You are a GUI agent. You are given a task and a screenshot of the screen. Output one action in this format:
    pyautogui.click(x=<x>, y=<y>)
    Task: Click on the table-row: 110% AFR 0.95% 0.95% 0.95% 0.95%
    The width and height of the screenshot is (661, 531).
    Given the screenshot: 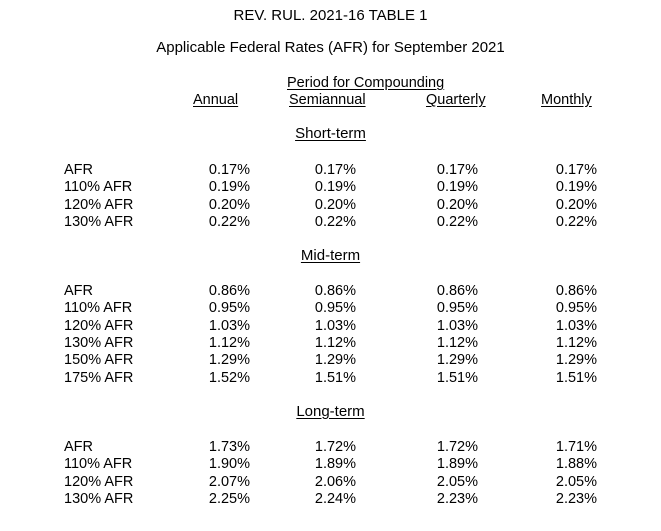 What is the action you would take?
    pyautogui.click(x=330, y=308)
    